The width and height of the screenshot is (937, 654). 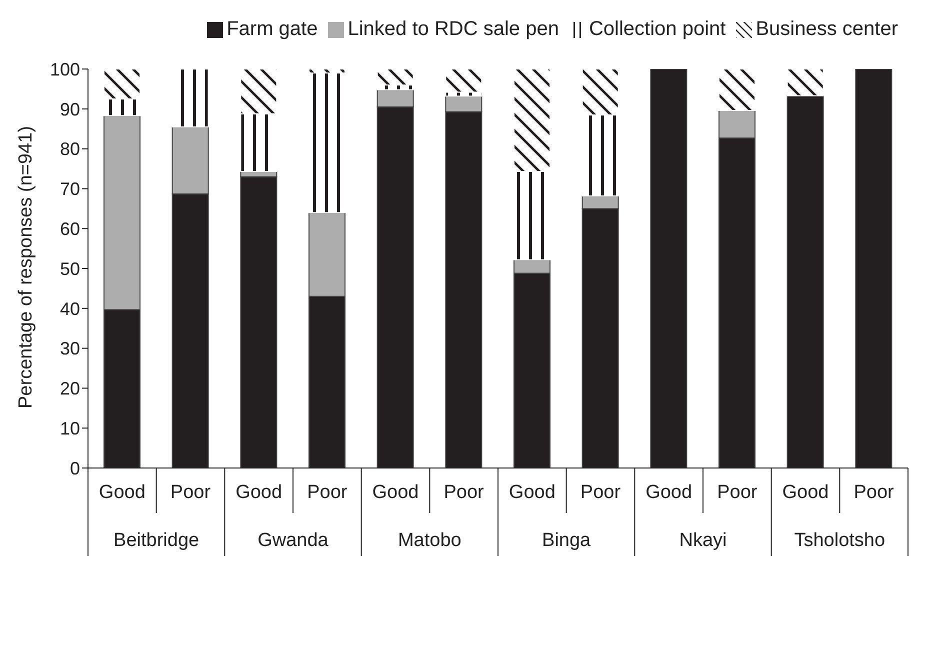 I want to click on y-tick-label: 100, so click(x=65, y=69).